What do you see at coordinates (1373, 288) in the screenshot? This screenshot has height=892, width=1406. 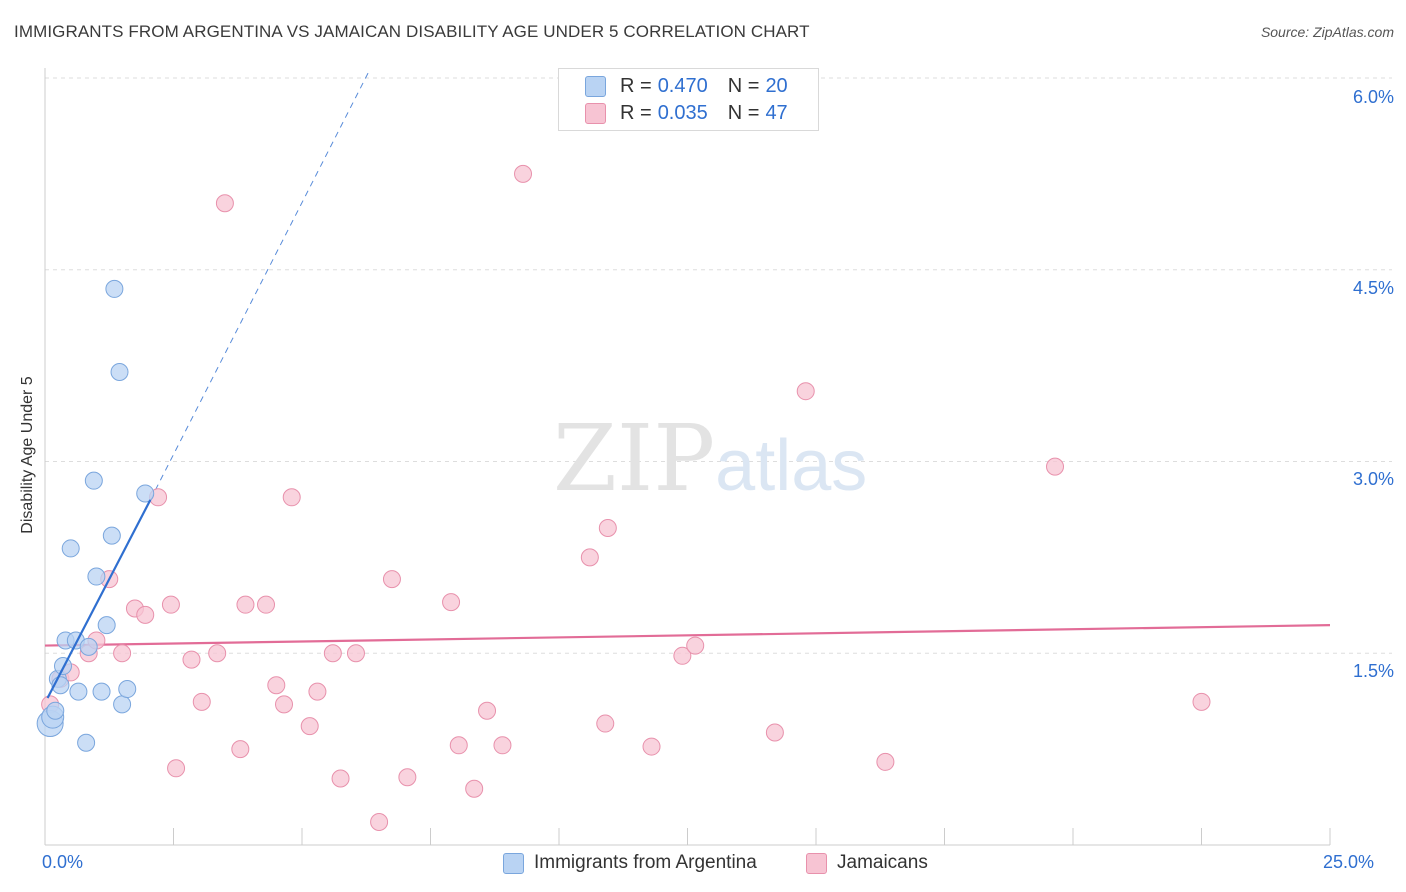 I see `y-tick-label-4-5: 4.5%` at bounding box center [1373, 288].